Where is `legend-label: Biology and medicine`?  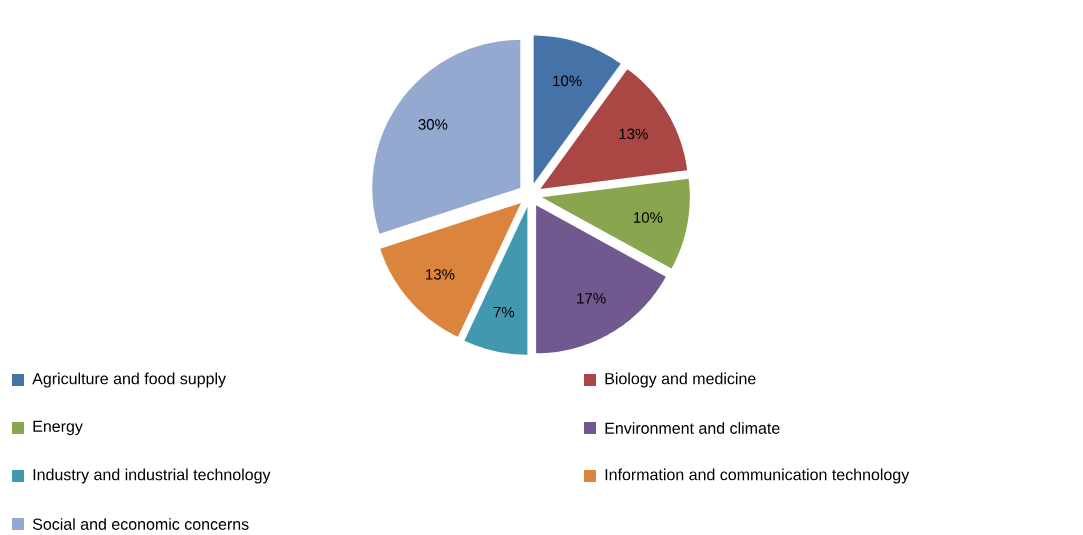
legend-label: Biology and medicine is located at coordinates (680, 380).